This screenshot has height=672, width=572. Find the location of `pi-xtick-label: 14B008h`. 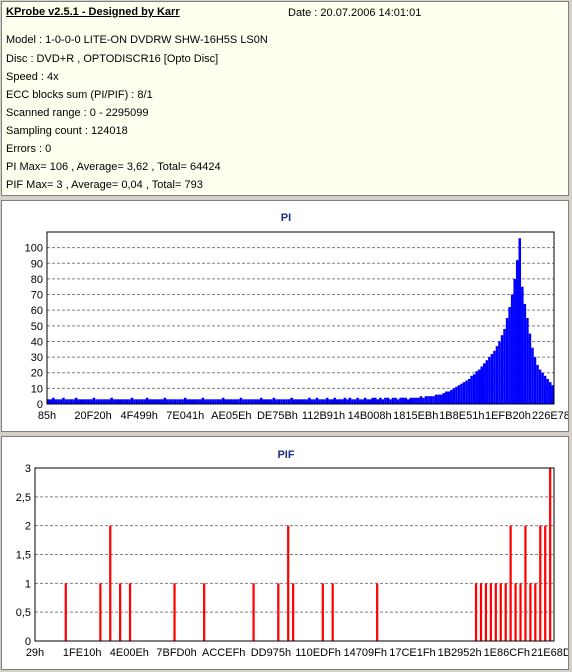

pi-xtick-label: 14B008h is located at coordinates (370, 416).